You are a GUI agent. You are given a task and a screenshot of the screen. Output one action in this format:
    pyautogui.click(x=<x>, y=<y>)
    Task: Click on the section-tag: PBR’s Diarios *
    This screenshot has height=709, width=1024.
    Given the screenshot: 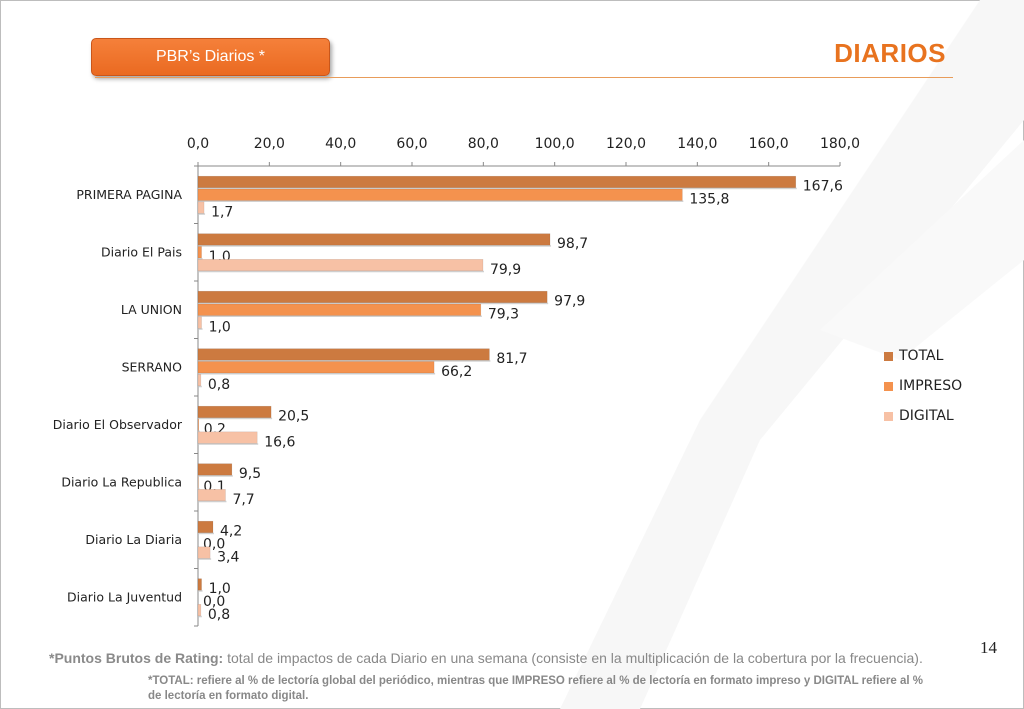 What is the action you would take?
    pyautogui.click(x=210, y=57)
    